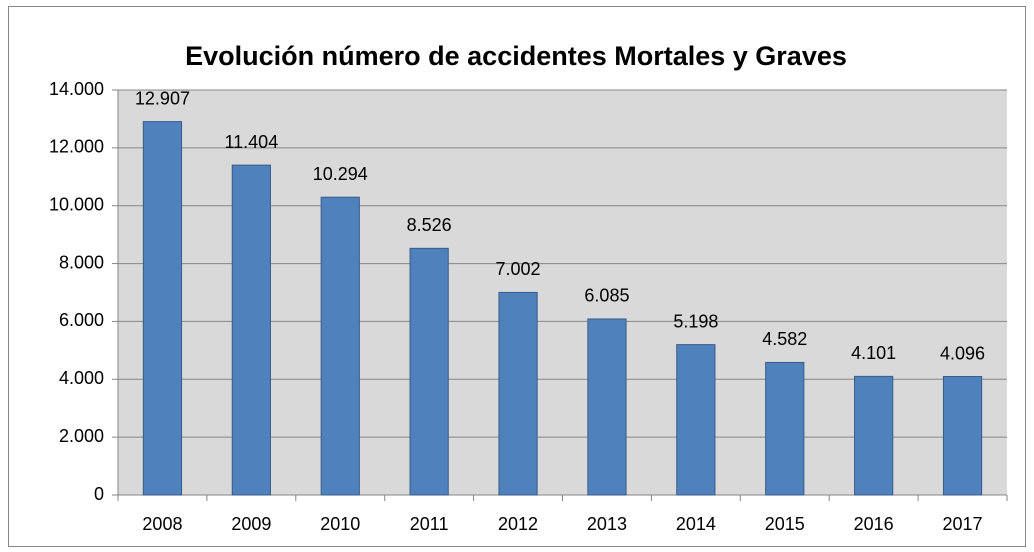  I want to click on data-label: 4.101, so click(873, 353).